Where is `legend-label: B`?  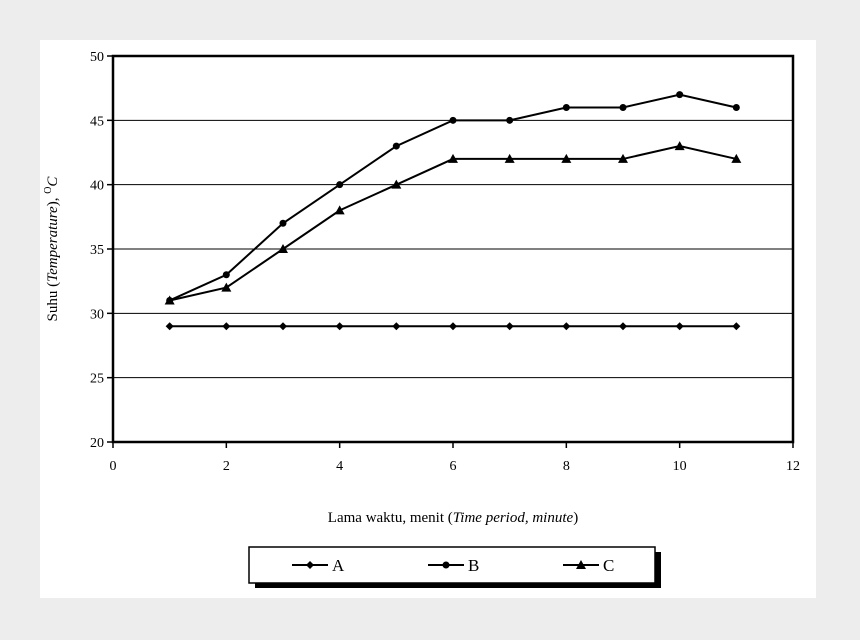
legend-label: B is located at coordinates (473, 565).